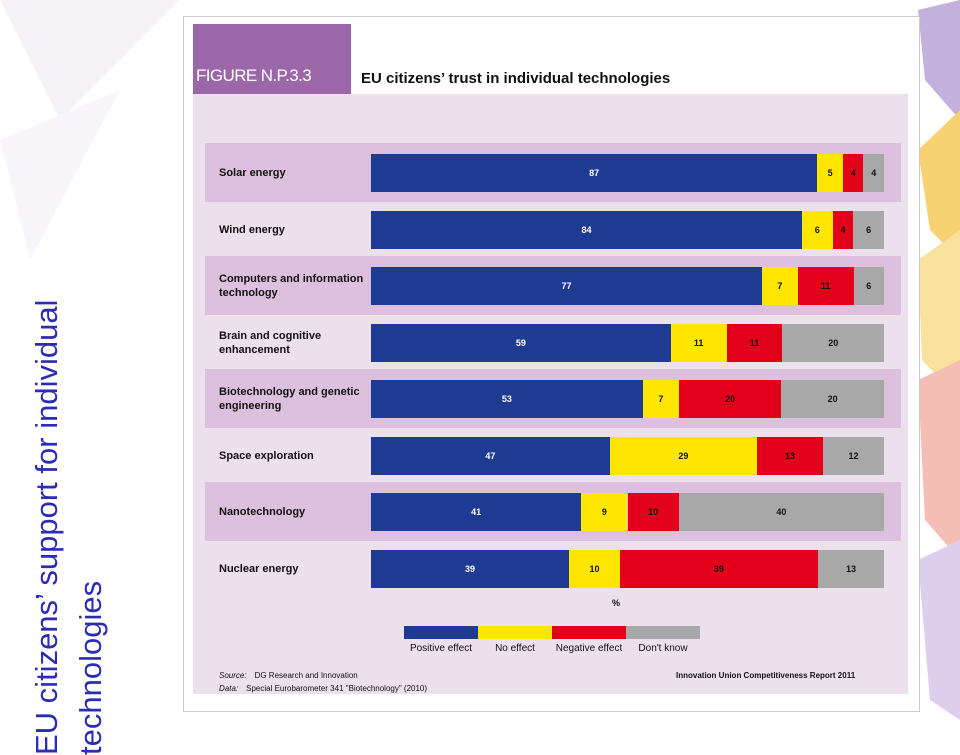  What do you see at coordinates (262, 512) in the screenshot?
I see `category-label: Nanotechnology` at bounding box center [262, 512].